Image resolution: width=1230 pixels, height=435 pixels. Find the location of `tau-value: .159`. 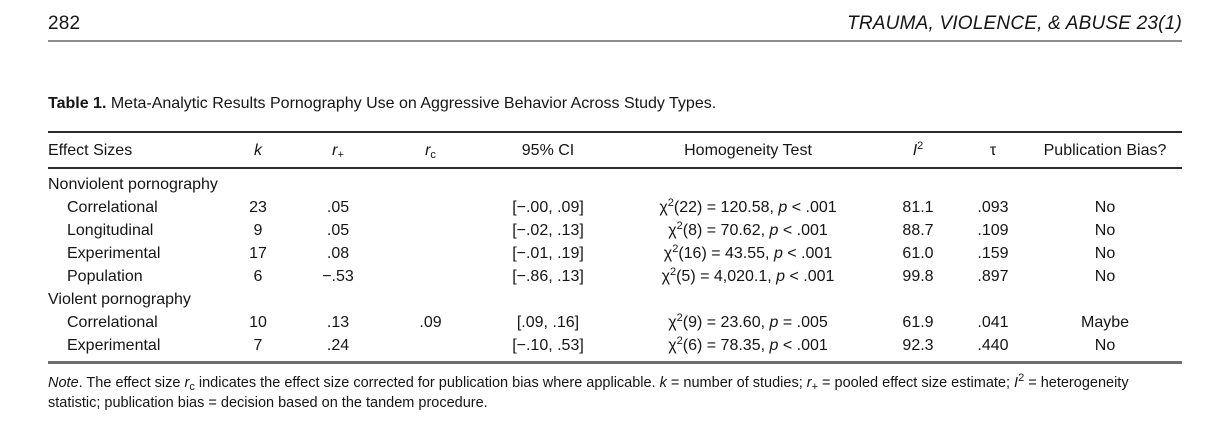

tau-value: .159 is located at coordinates (993, 253).